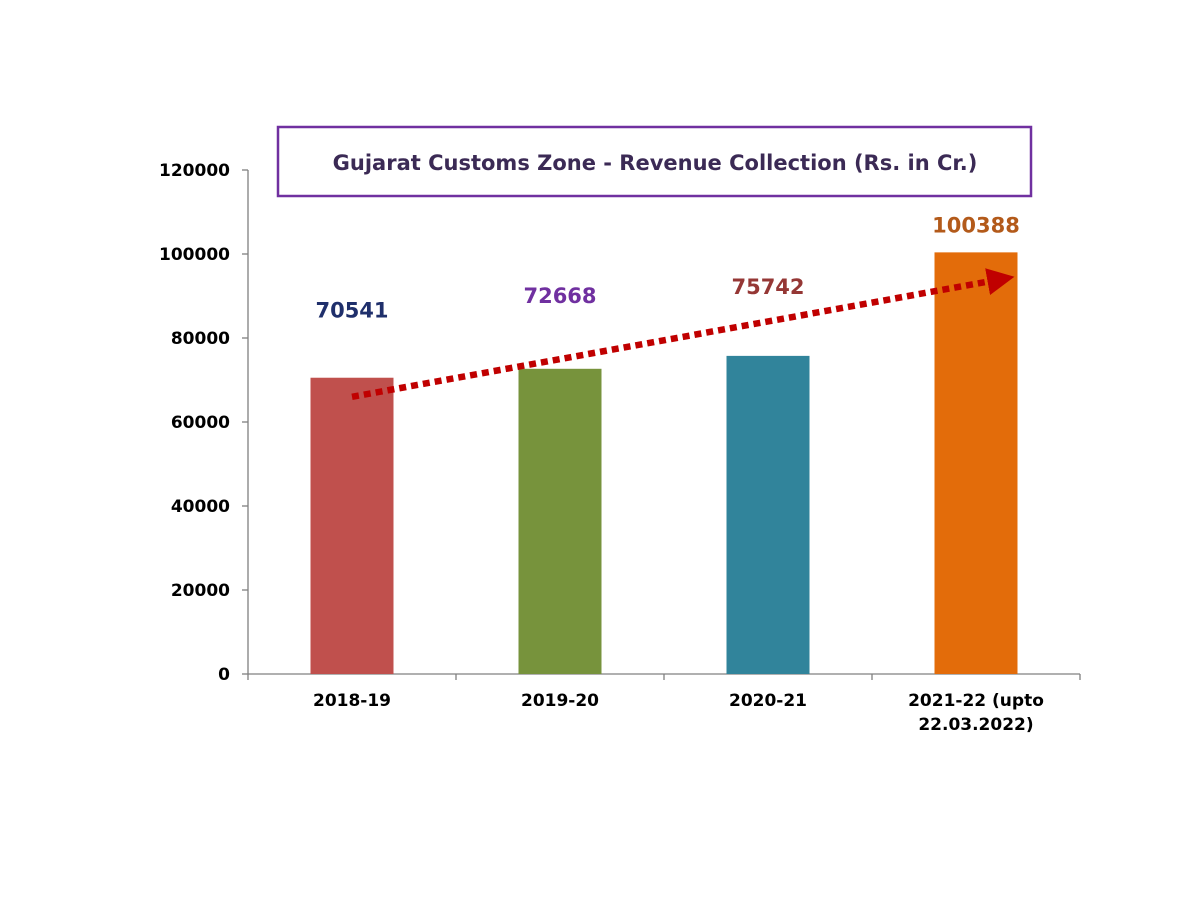  Describe the element at coordinates (224, 675) in the screenshot. I see `y-tick-label: 0` at that location.